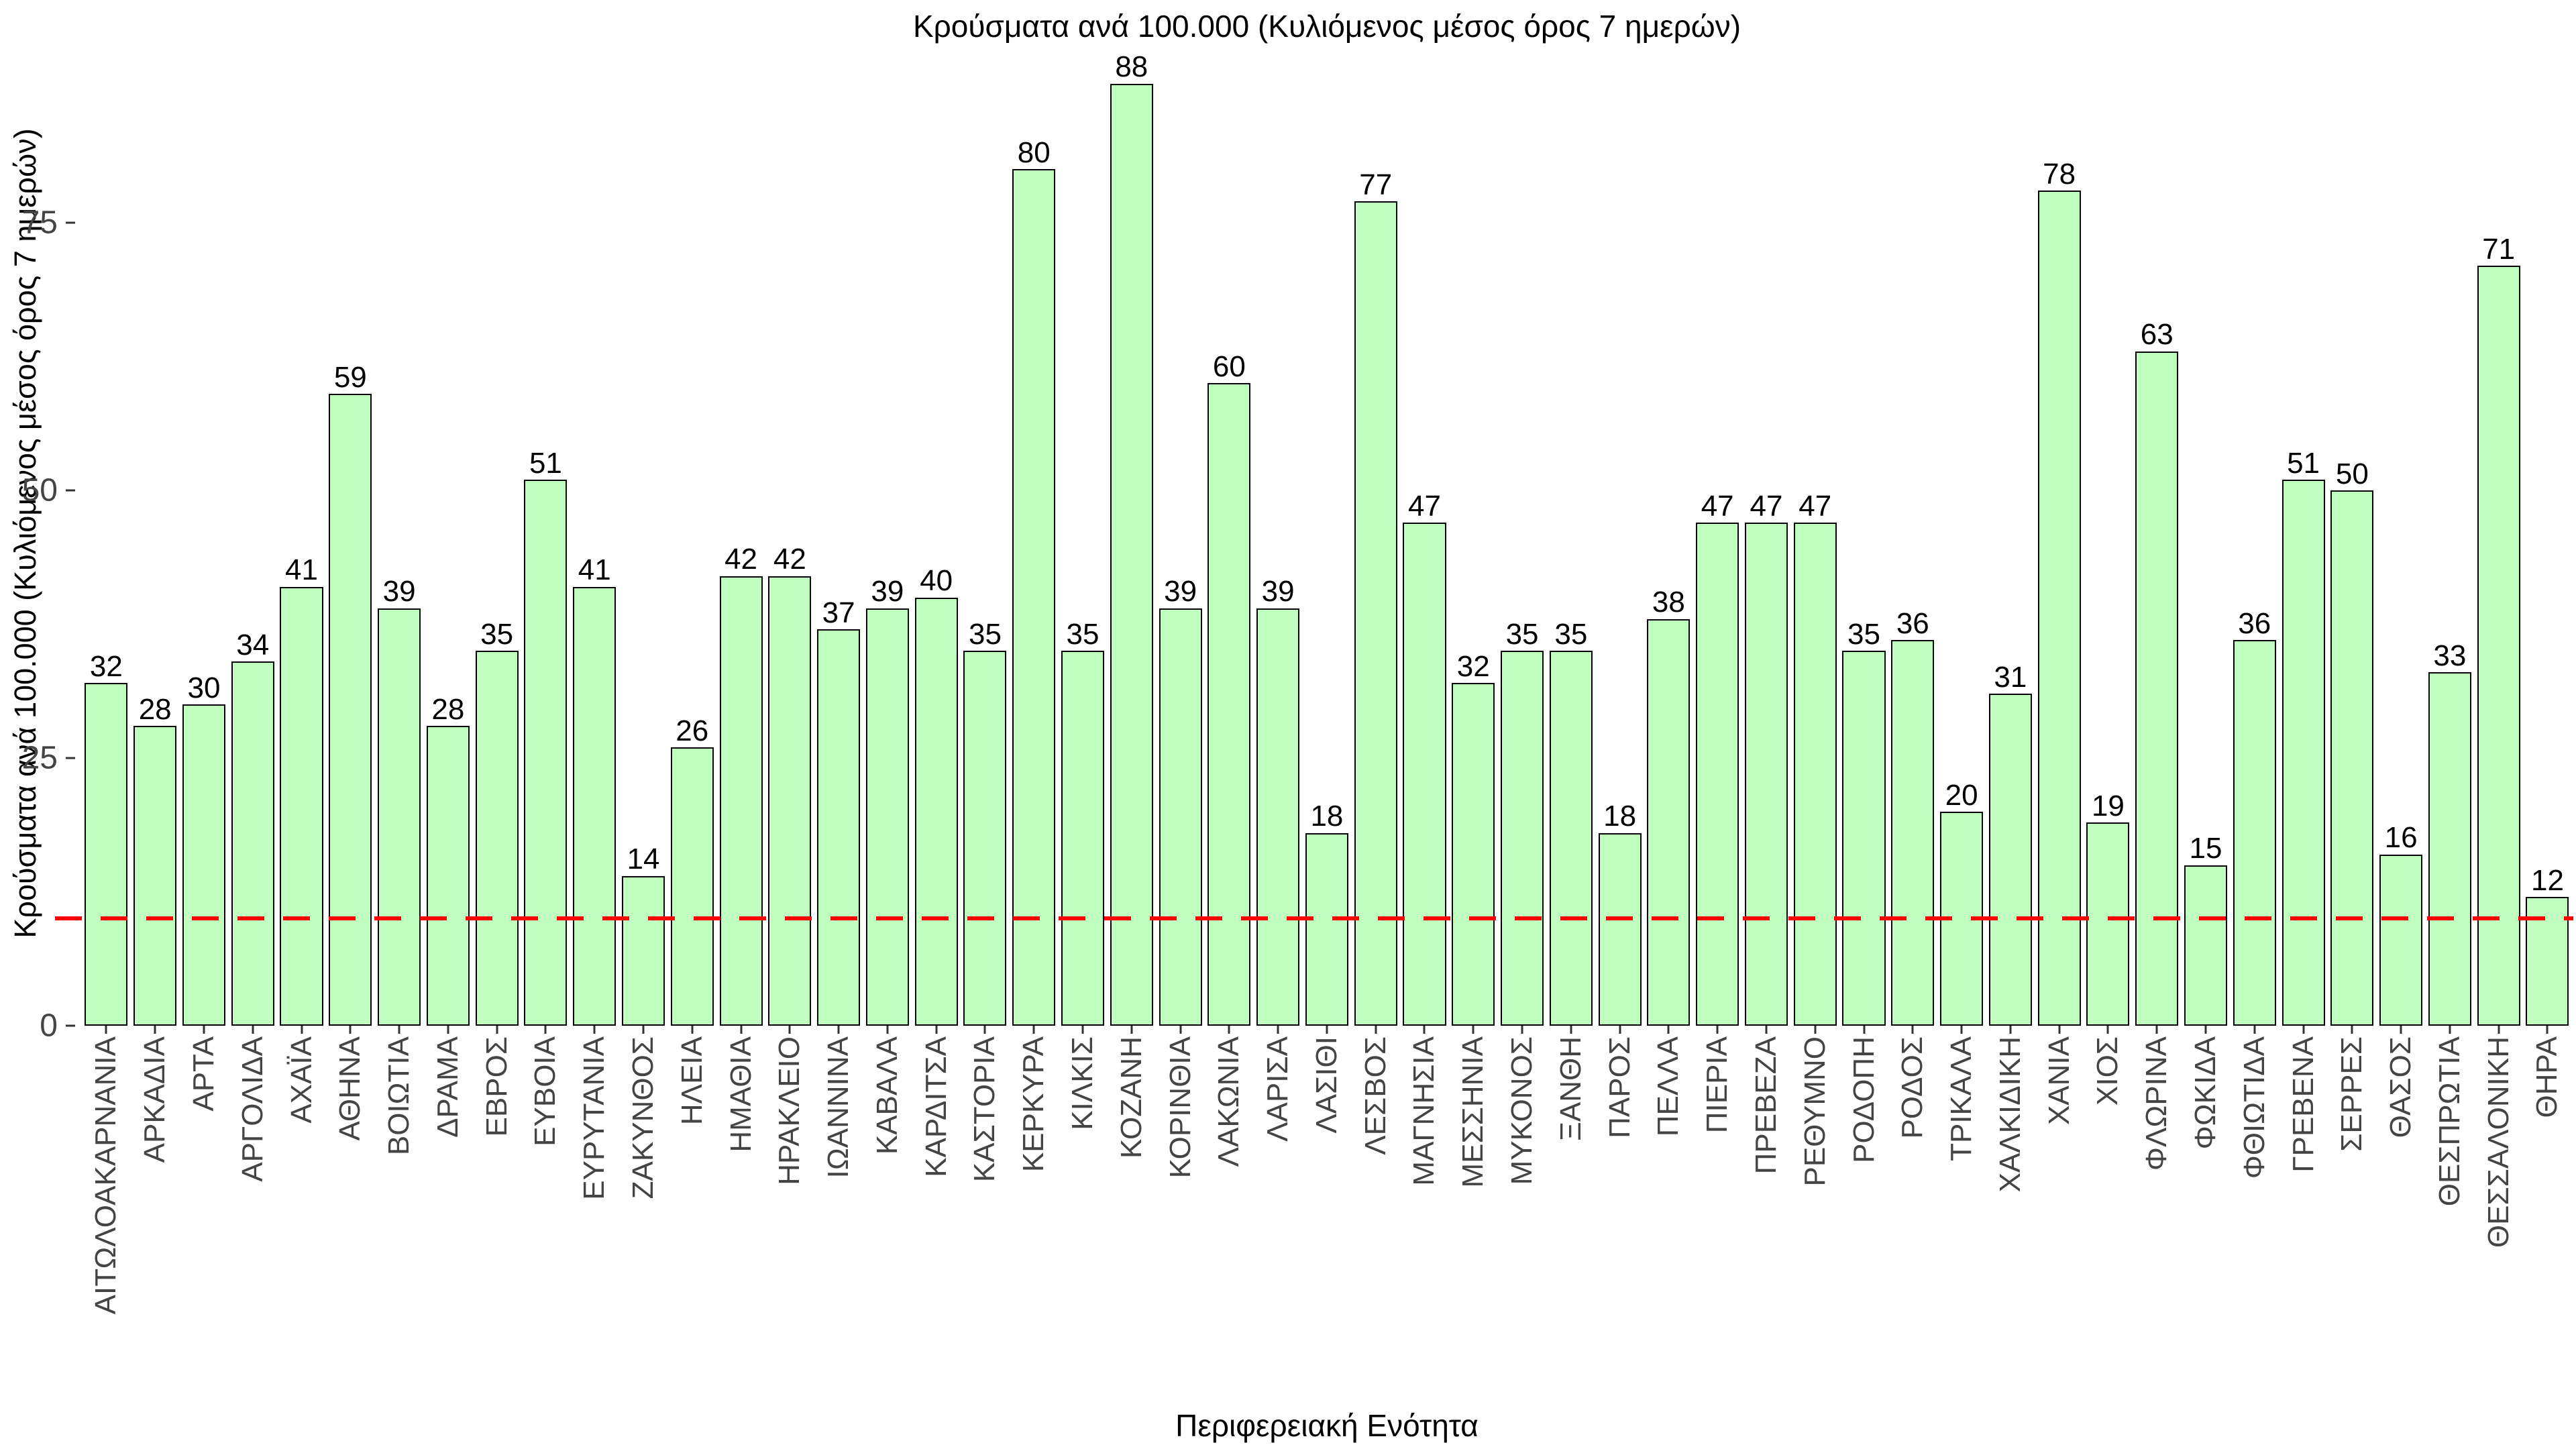  I want to click on bar-group: 35 ΕΒΡΟΣ, so click(496, 588).